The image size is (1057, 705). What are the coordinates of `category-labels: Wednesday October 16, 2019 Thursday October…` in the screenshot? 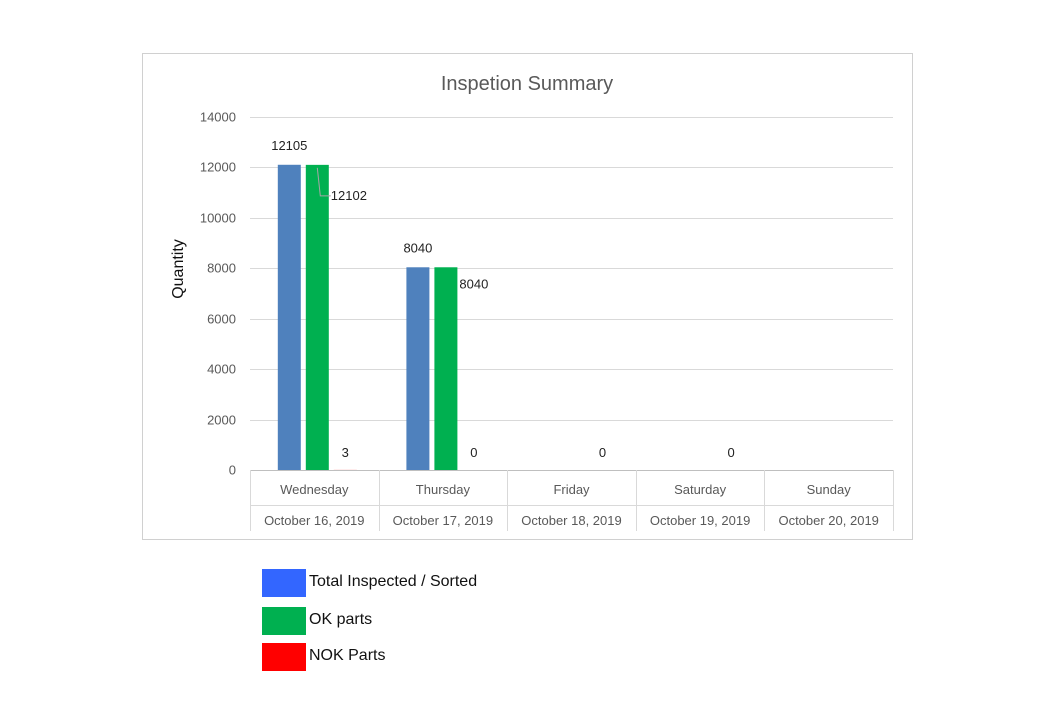 It's located at (571, 505).